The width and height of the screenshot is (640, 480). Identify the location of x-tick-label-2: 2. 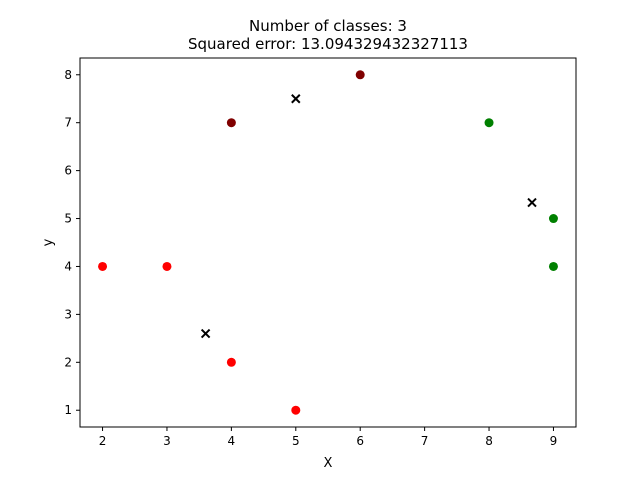
(103, 441).